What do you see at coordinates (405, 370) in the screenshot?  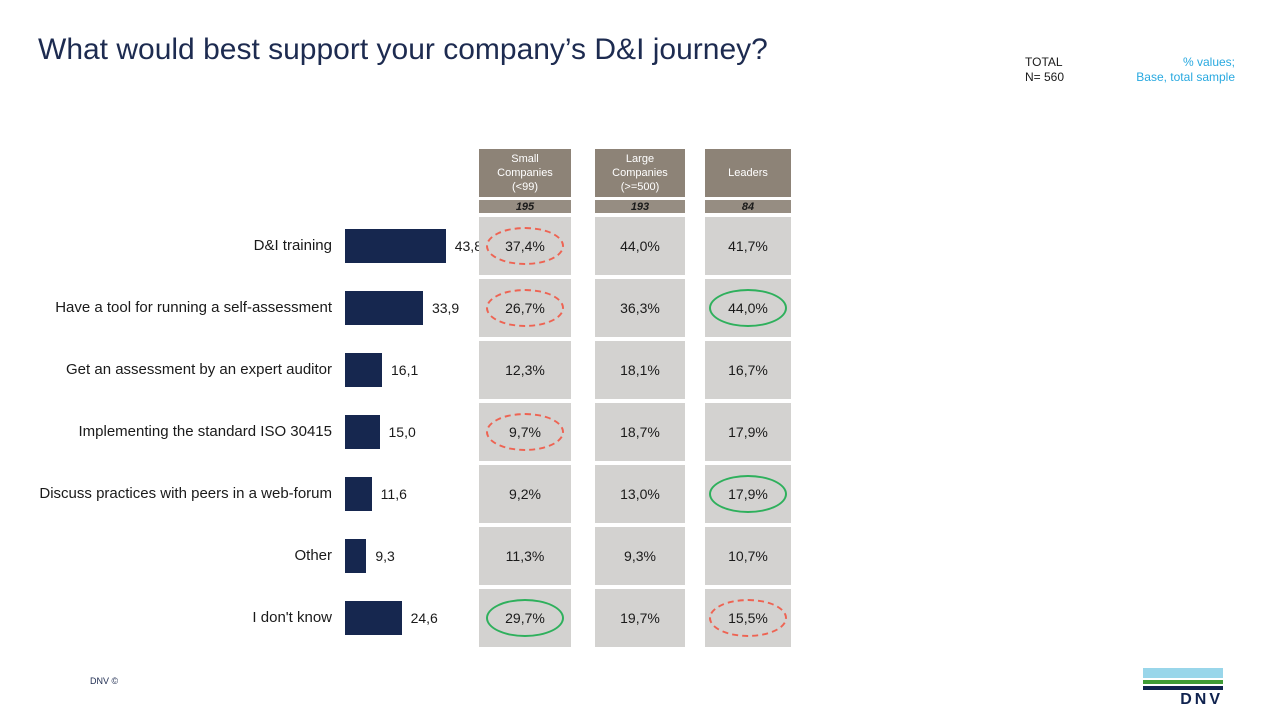 I see `bar-value-label: 16,1` at bounding box center [405, 370].